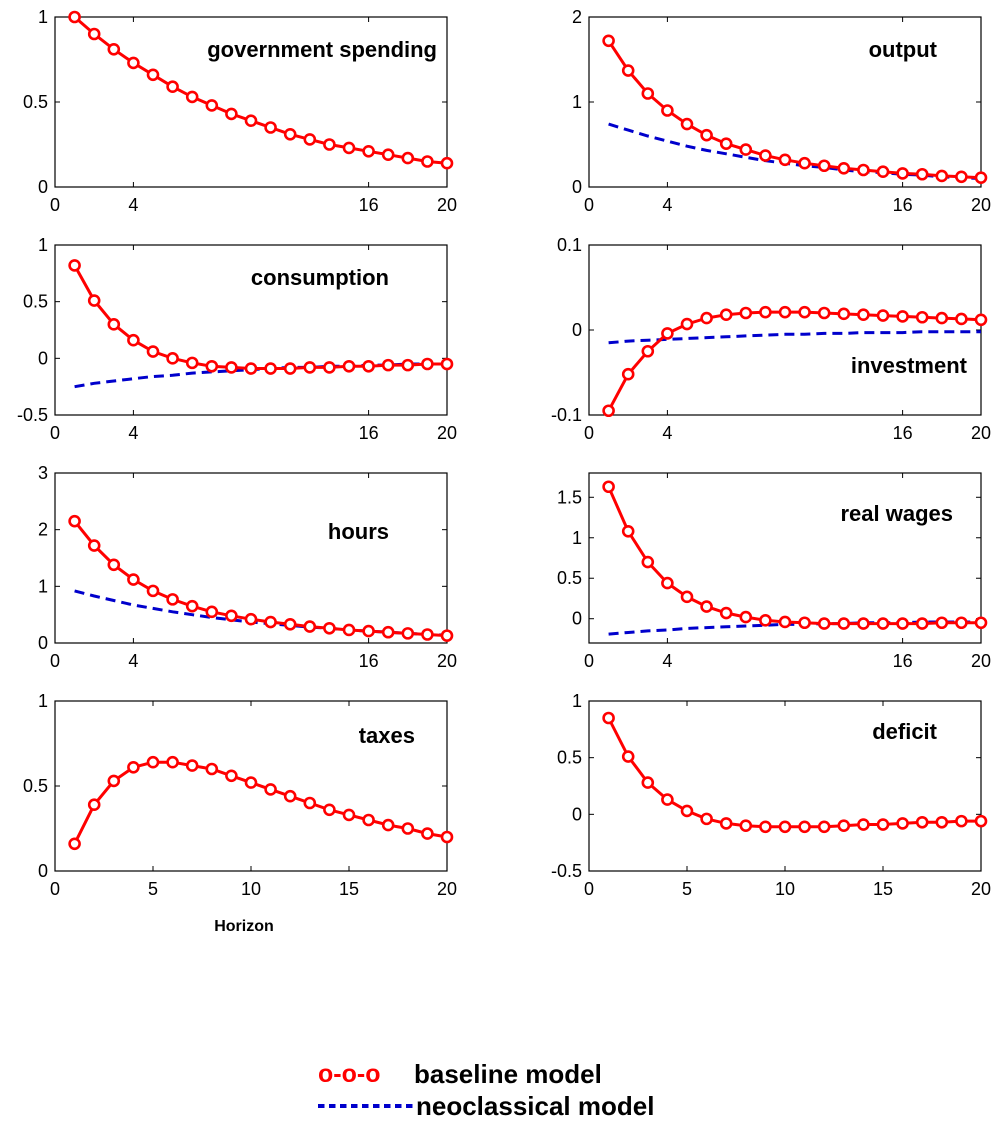 The width and height of the screenshot is (1001, 1126). Describe the element at coordinates (577, 17) in the screenshot. I see `y-tick-label: 2` at that location.